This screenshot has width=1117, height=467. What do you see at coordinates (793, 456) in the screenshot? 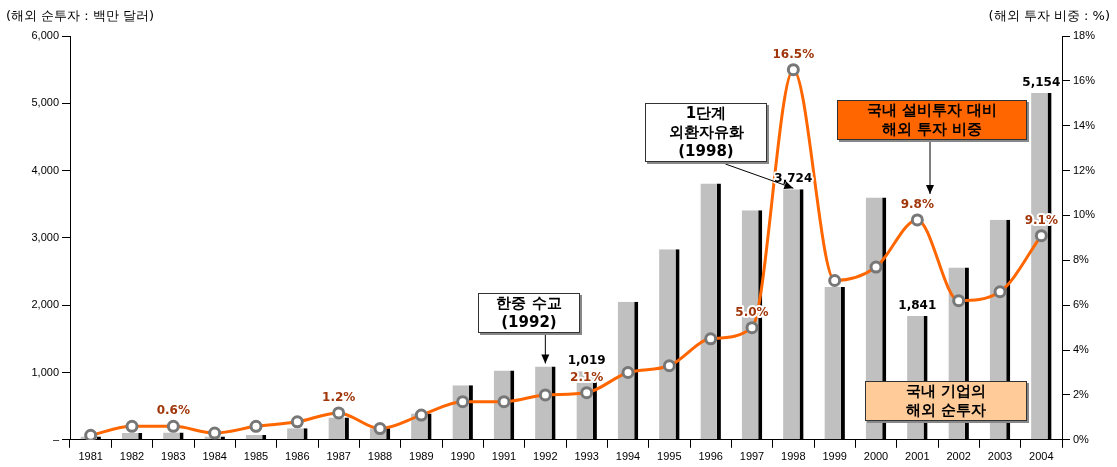
I see `x-tick-label: 1998` at bounding box center [793, 456].